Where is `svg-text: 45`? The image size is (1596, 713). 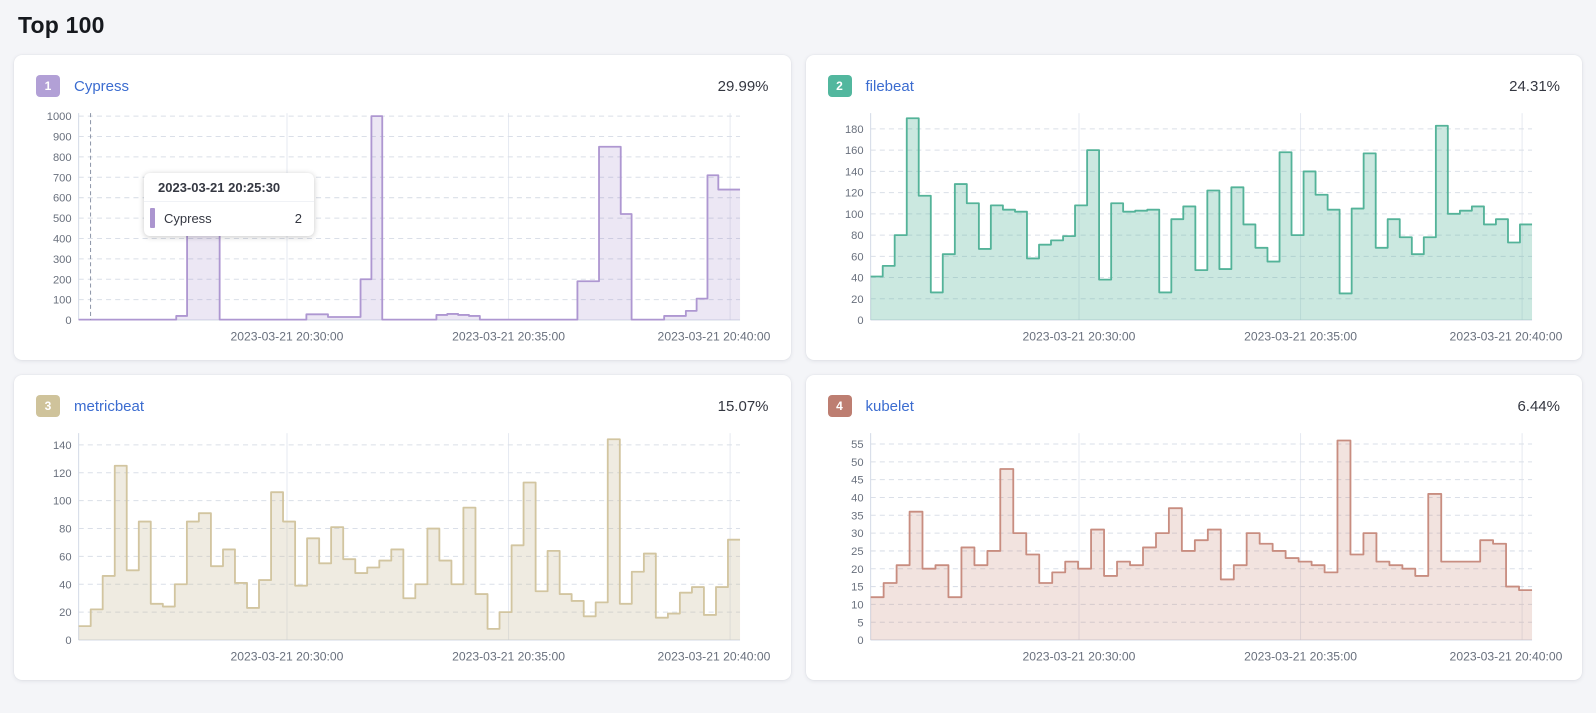
svg-text: 45 is located at coordinates (857, 481).